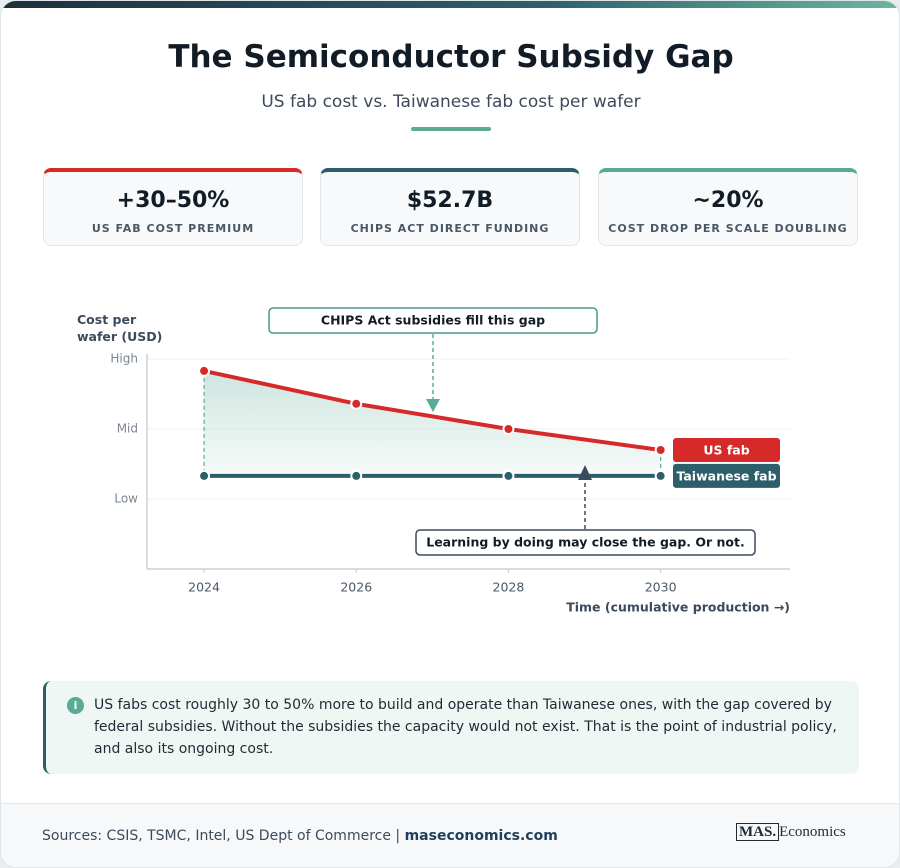  I want to click on top-bar, so click(450, 4).